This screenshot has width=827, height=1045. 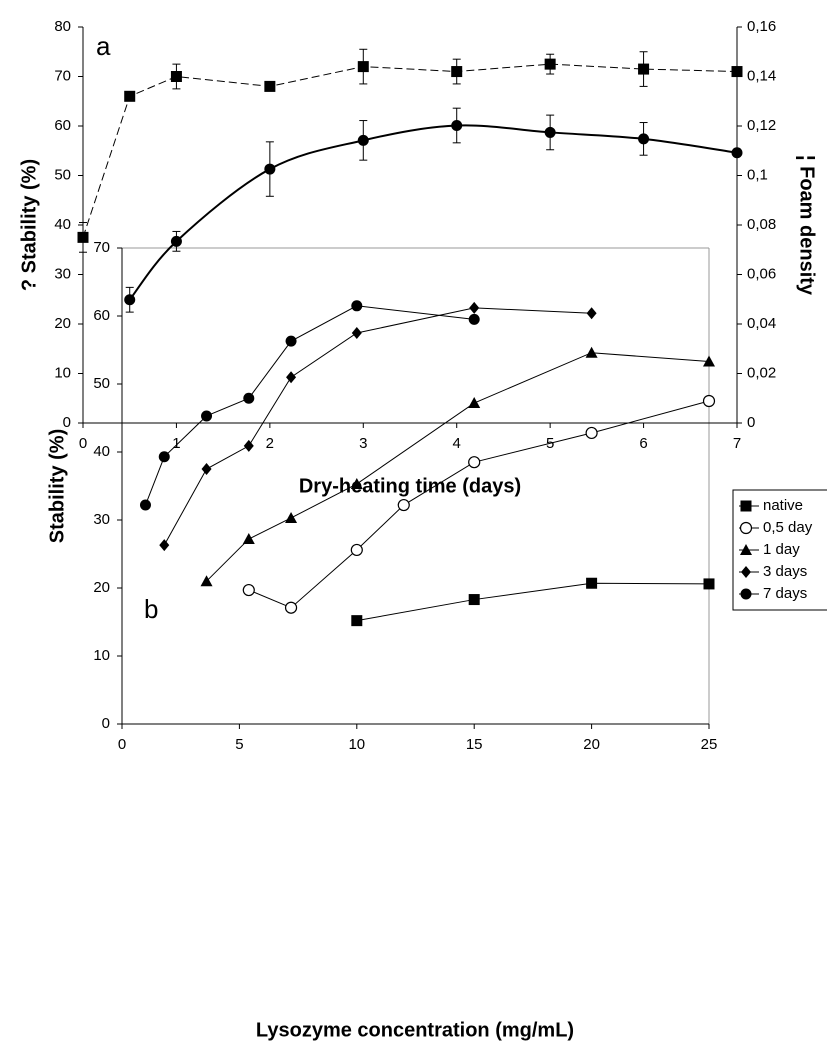 I want to click on legend-label: 0,5 day, so click(x=788, y=527).